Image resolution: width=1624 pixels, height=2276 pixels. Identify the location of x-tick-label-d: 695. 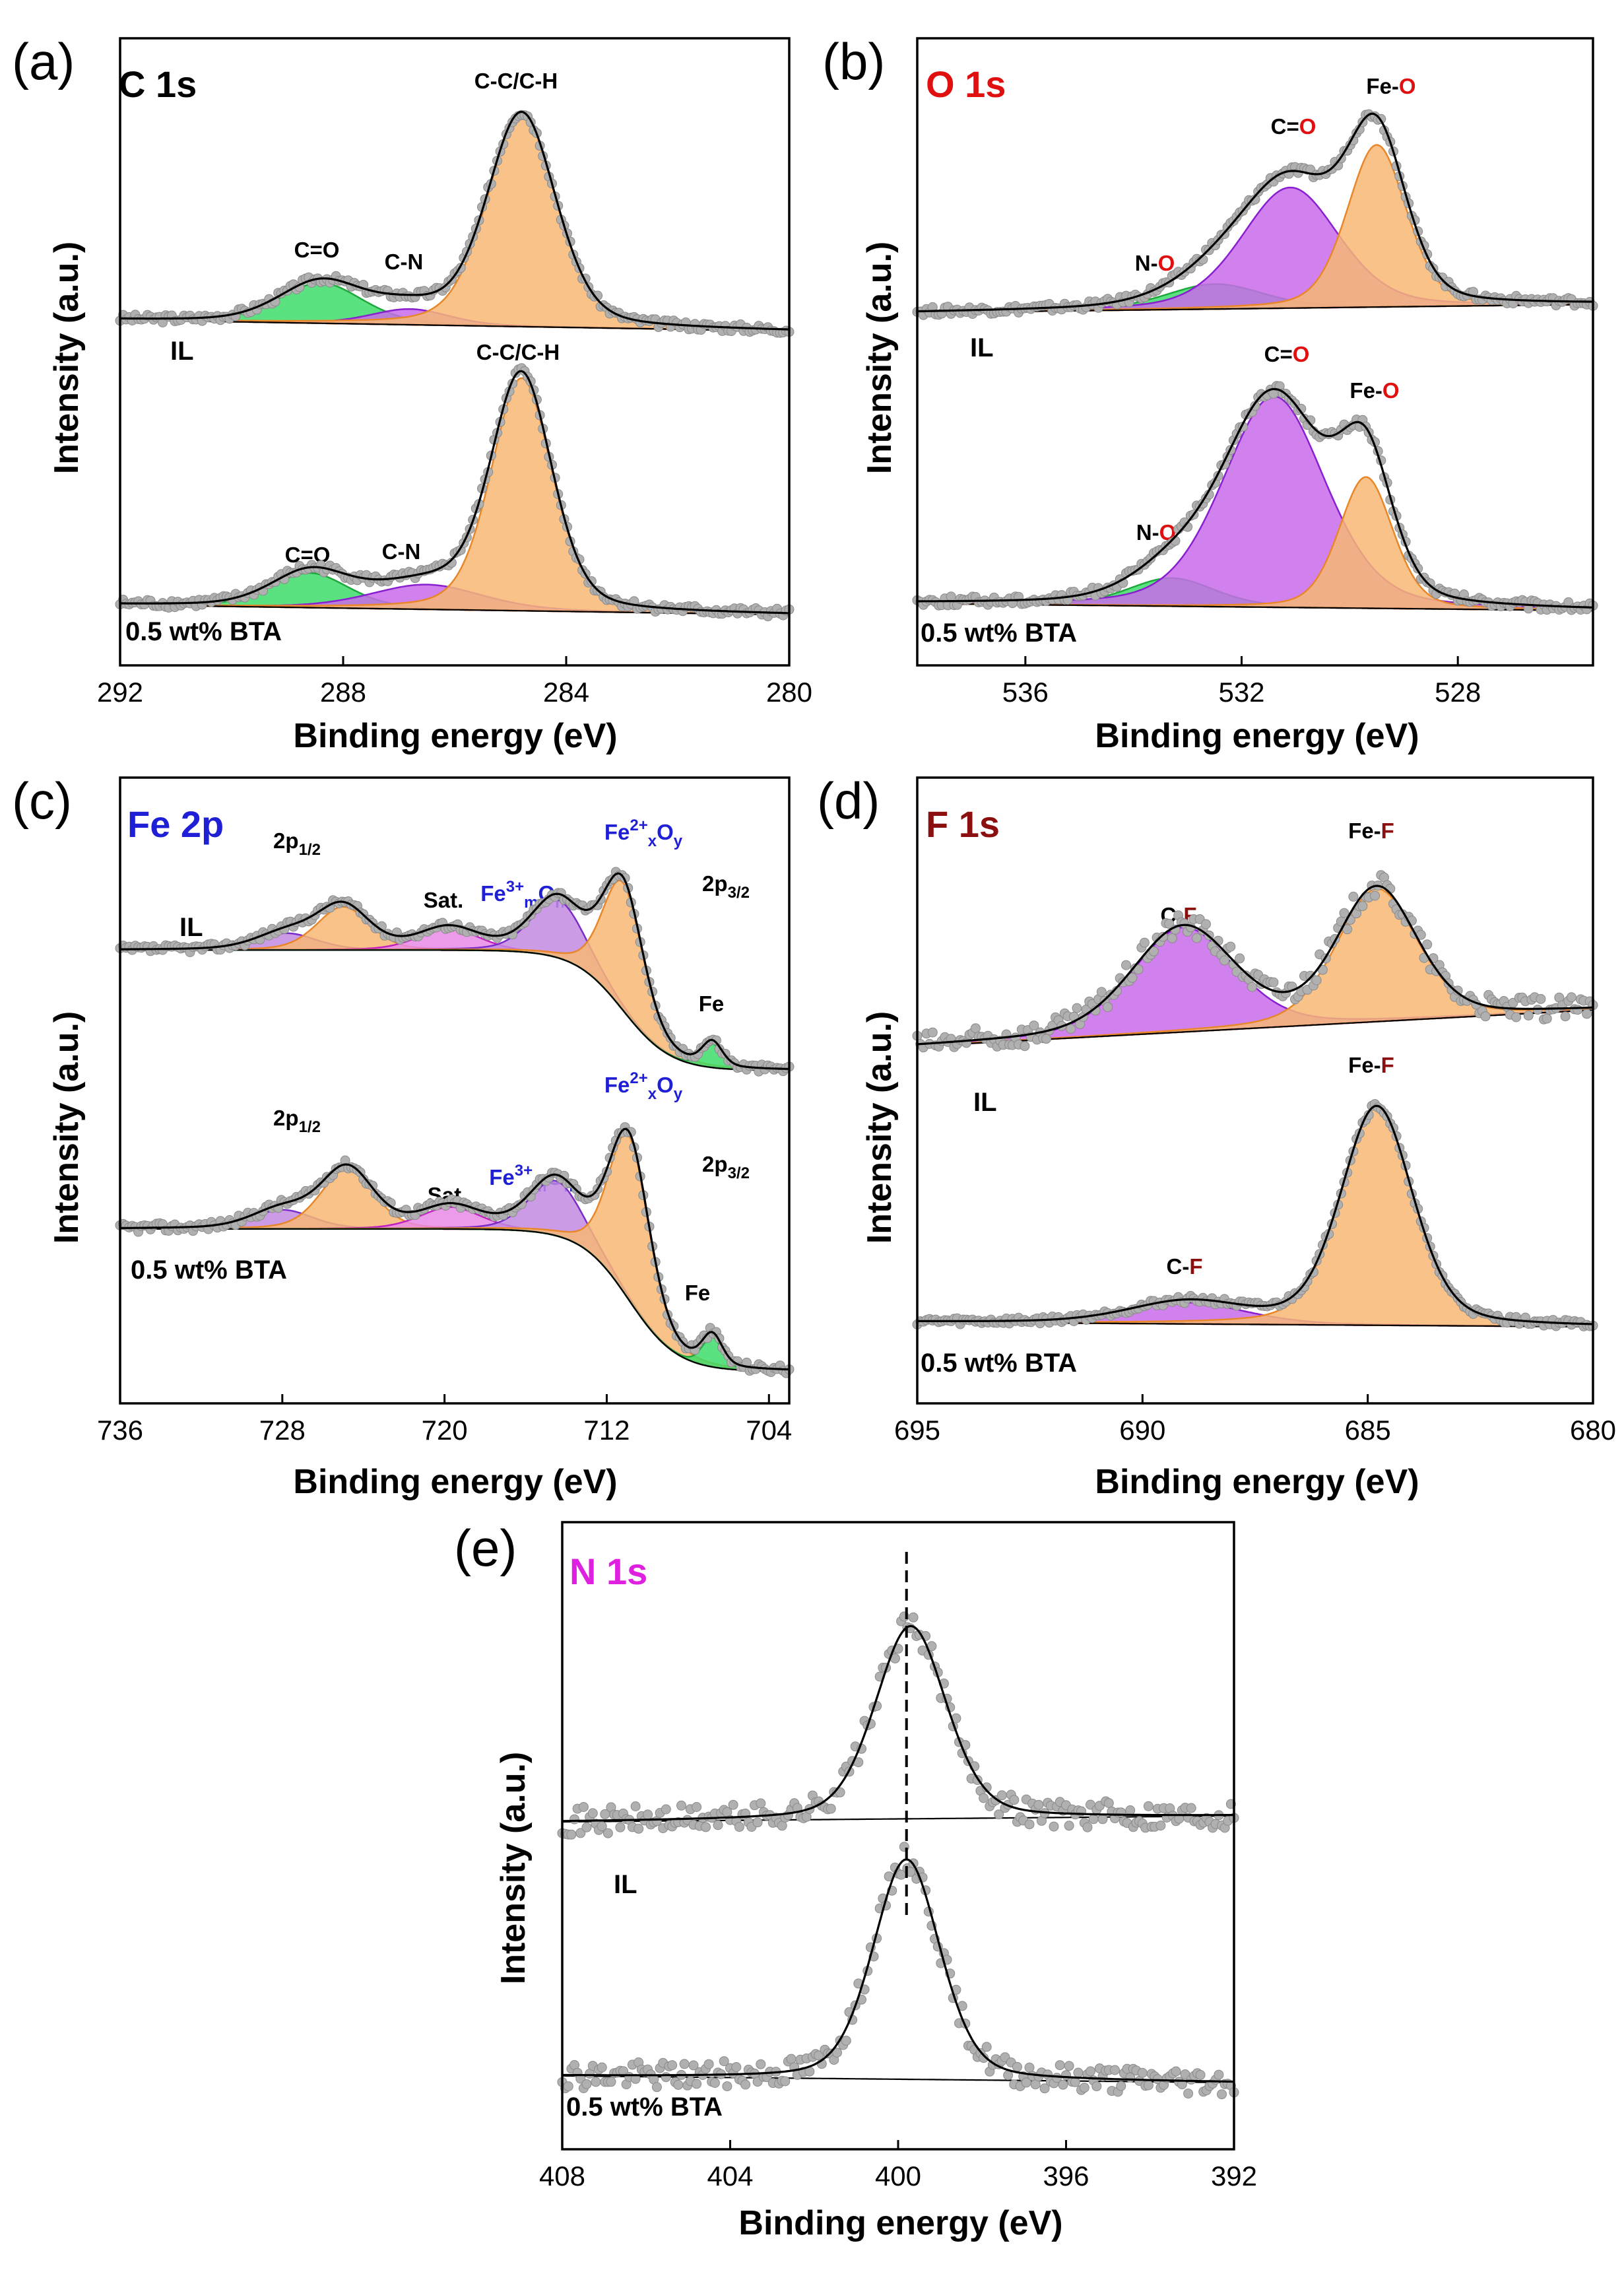
(917, 1430).